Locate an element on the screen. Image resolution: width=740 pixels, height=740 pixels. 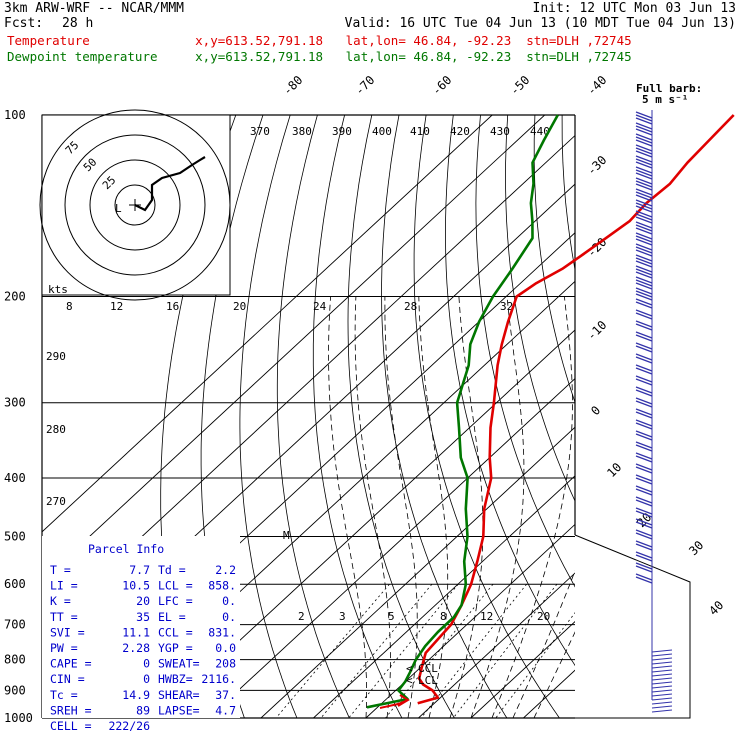
parcel-info-label: TT = is located at coordinates (64, 617).